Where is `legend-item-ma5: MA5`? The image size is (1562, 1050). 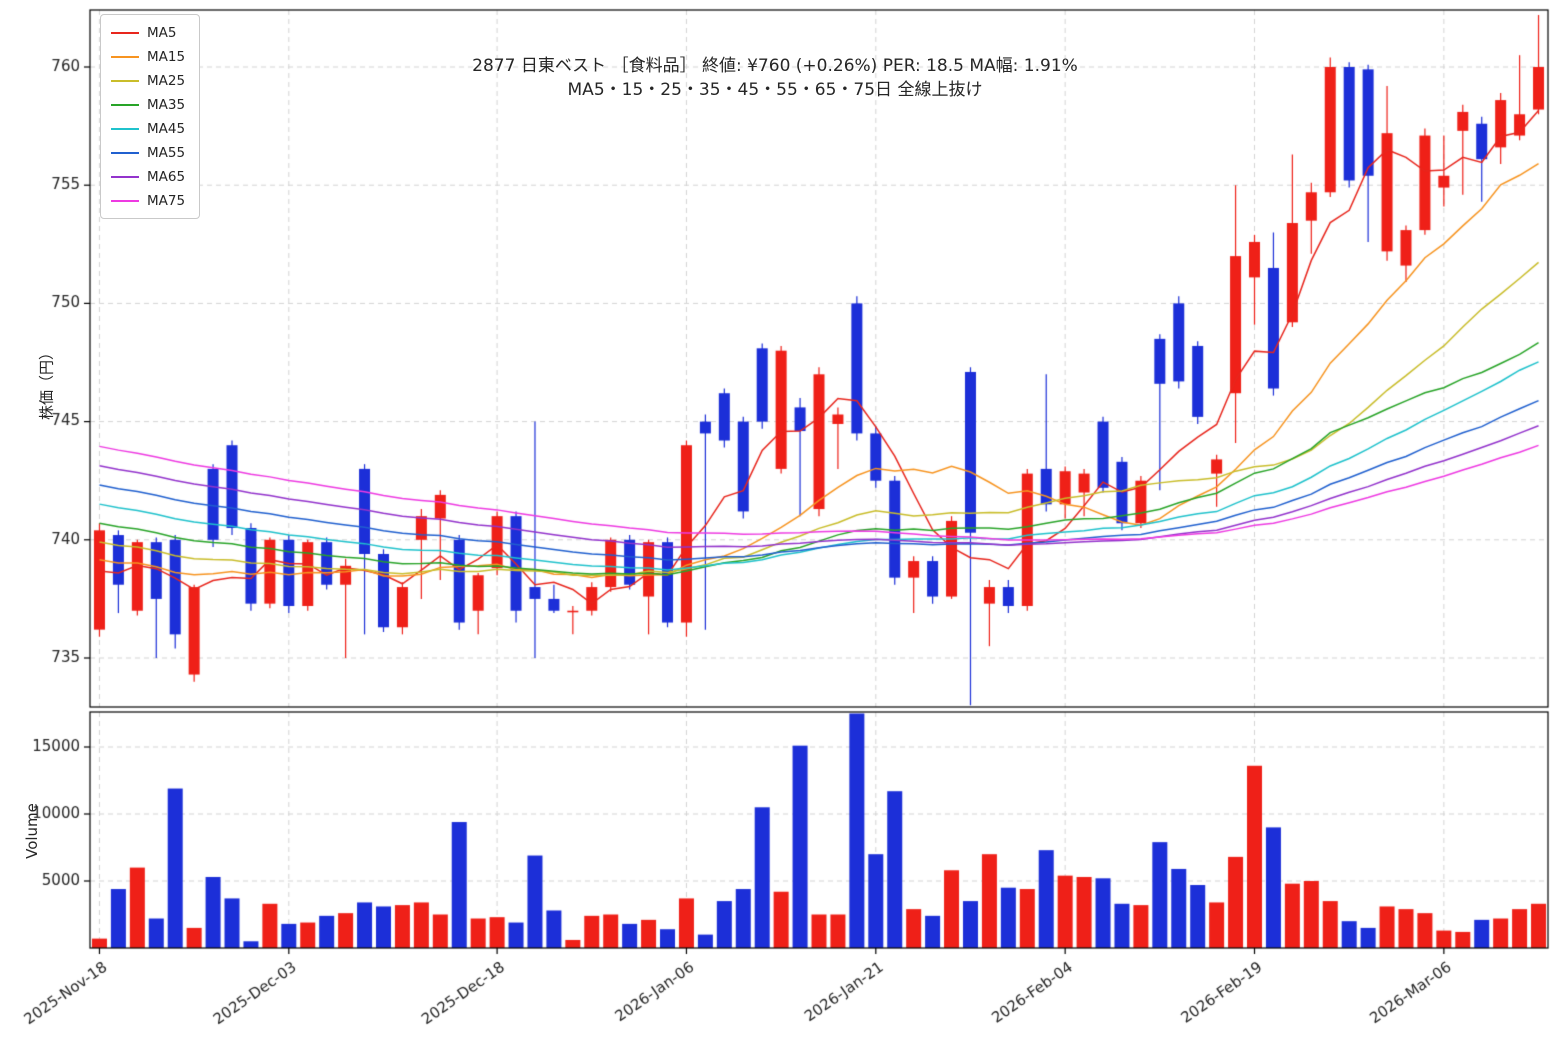
legend-item-ma5: MA5 is located at coordinates (148, 32).